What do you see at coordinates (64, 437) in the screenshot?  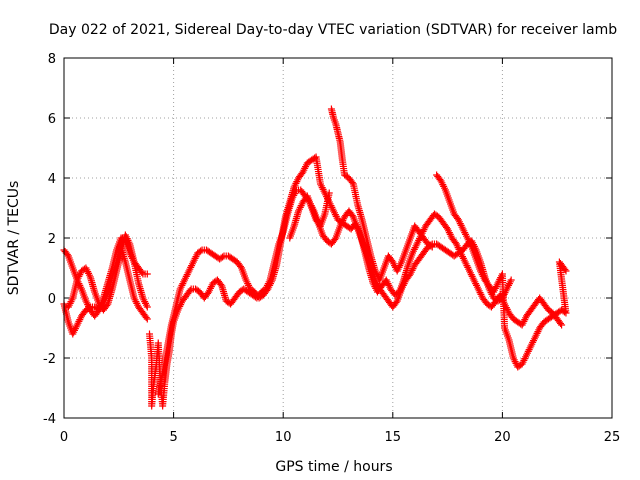 I see `x-tick-label: 0` at bounding box center [64, 437].